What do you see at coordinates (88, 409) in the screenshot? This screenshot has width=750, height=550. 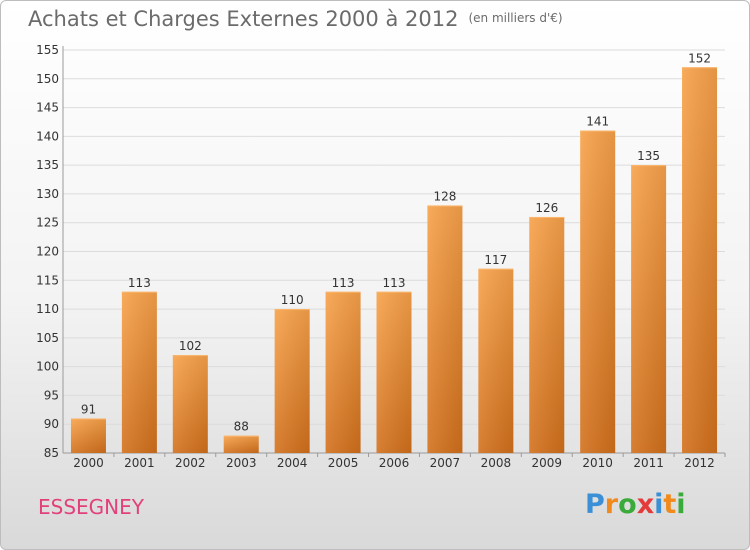 I see `data-label: 91` at bounding box center [88, 409].